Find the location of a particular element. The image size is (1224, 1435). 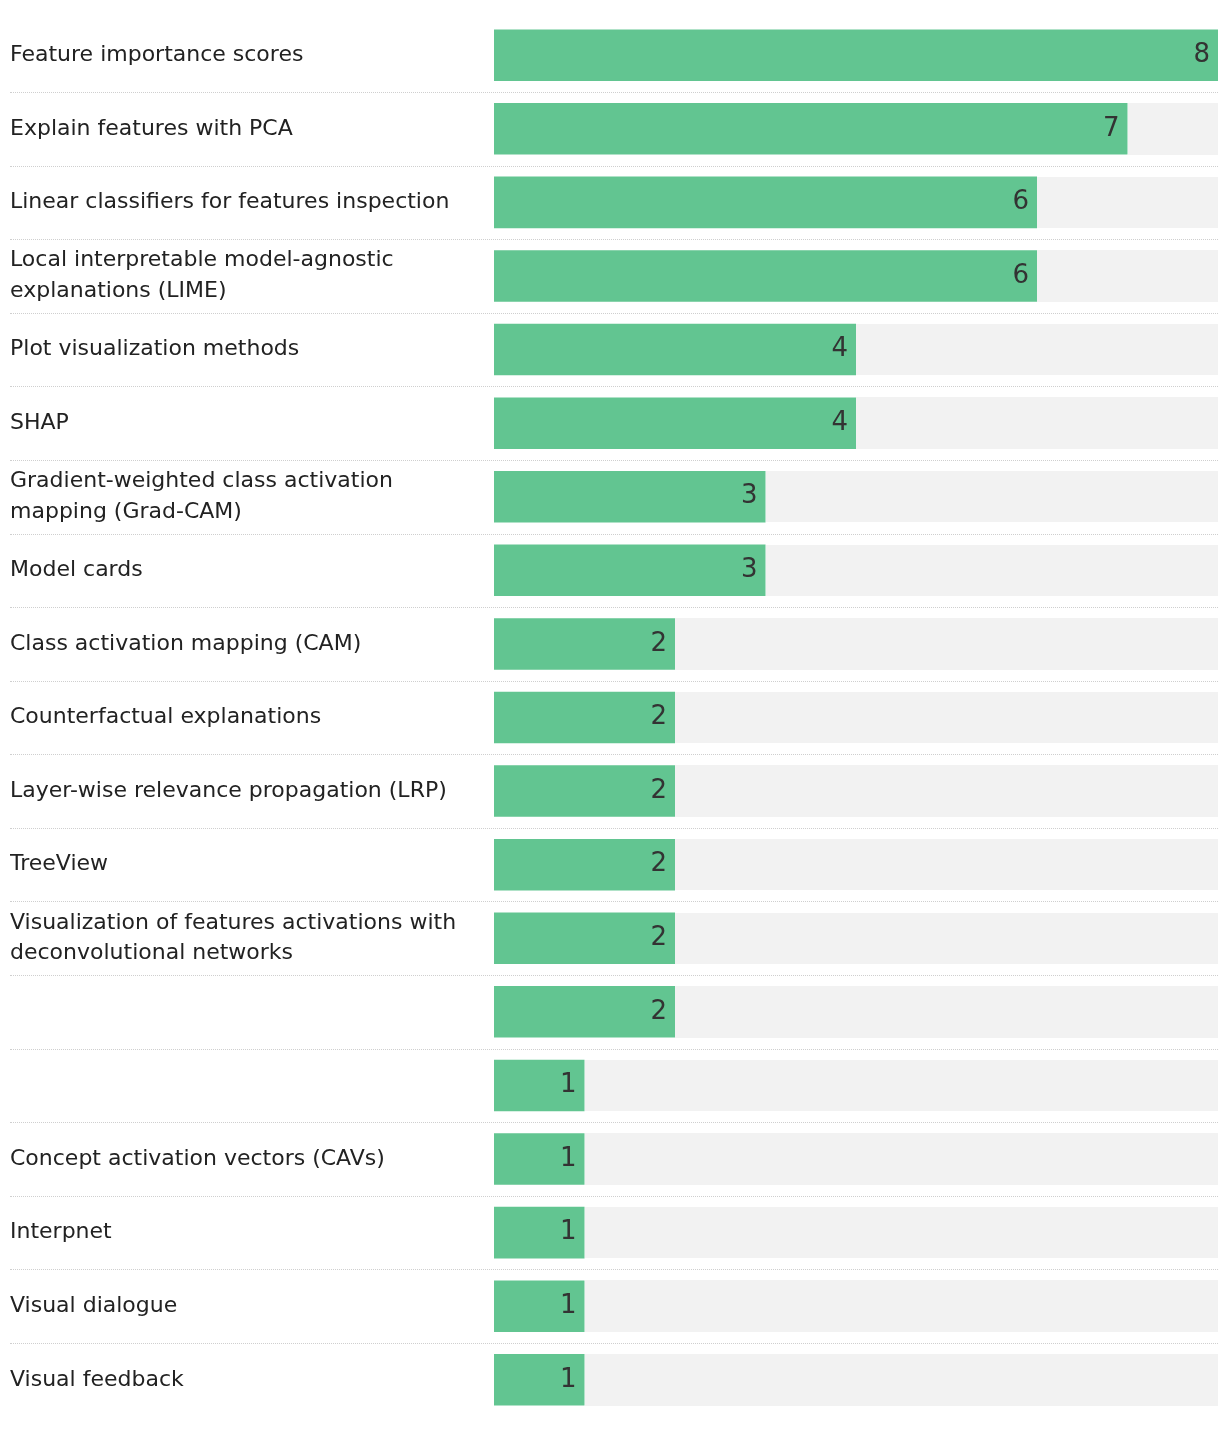

y-tick-label: Feature importance scores is located at coordinates (157, 53).